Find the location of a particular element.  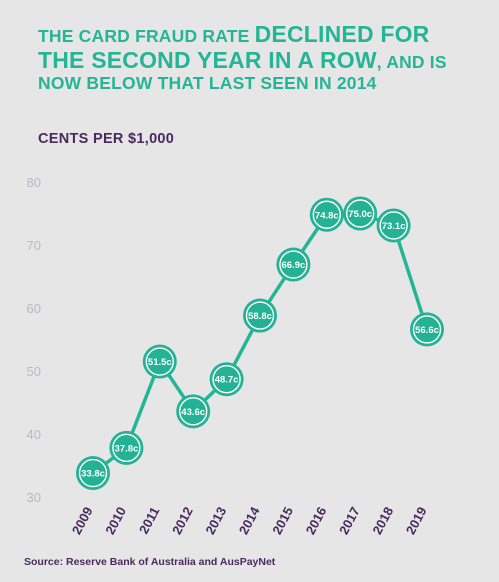

series-segment is located at coordinates (410, 277).